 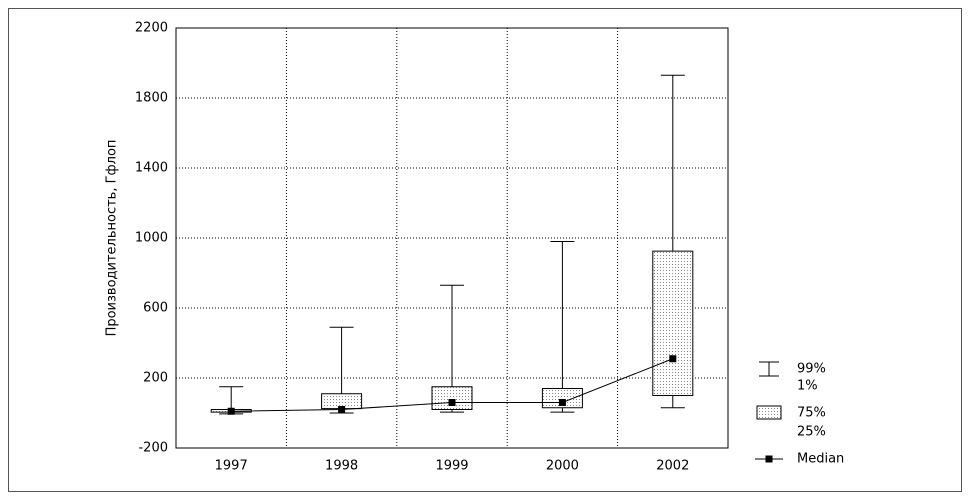 What do you see at coordinates (769, 412) in the screenshot?
I see `legend-box` at bounding box center [769, 412].